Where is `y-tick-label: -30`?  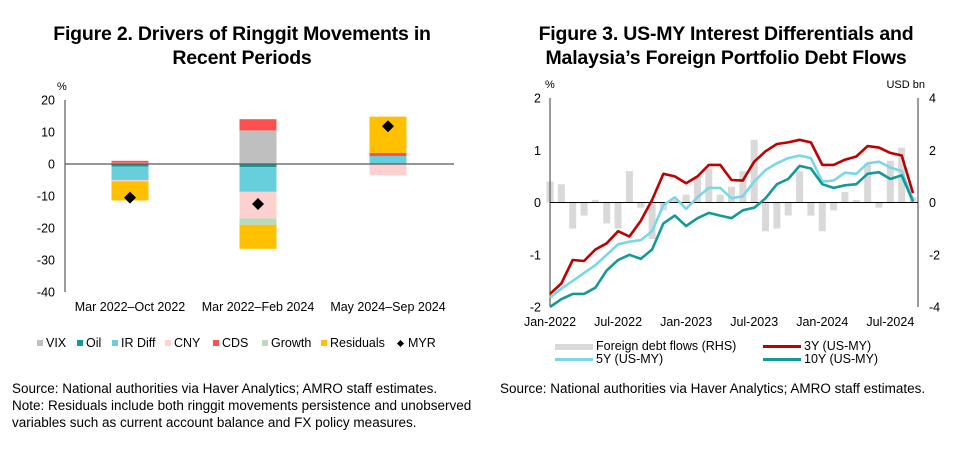 y-tick-label: -30 is located at coordinates (46, 261).